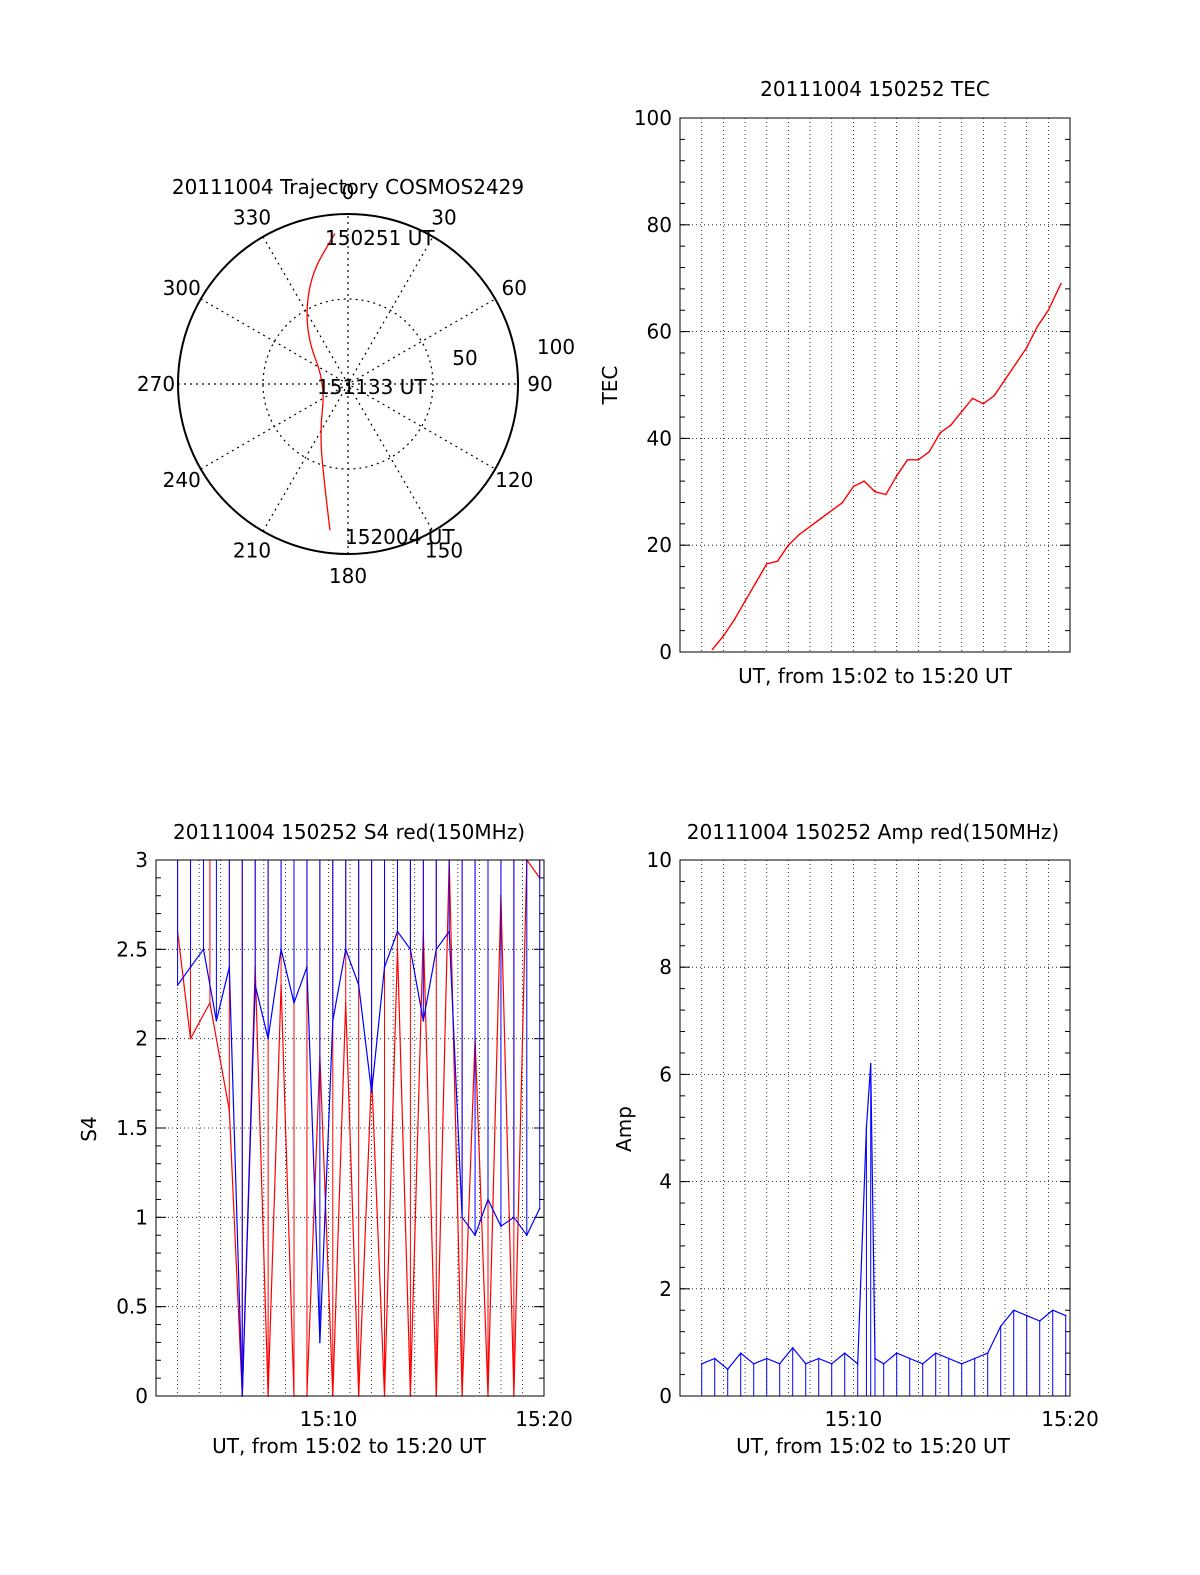 This screenshot has height=1575, width=1200. What do you see at coordinates (400, 537) in the screenshot?
I see `trajectory-end-label: 152004 UT` at bounding box center [400, 537].